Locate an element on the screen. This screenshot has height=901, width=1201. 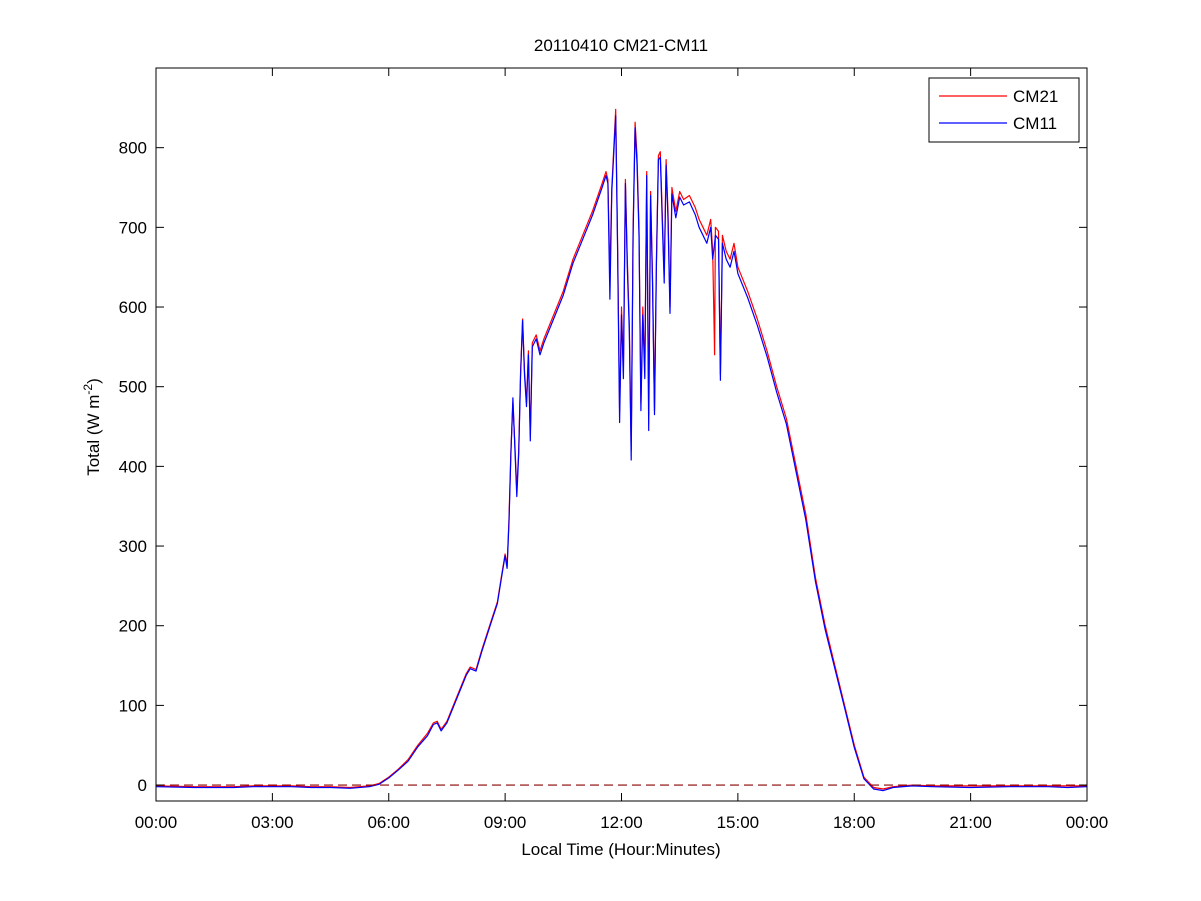
legend-box is located at coordinates (1004, 110).